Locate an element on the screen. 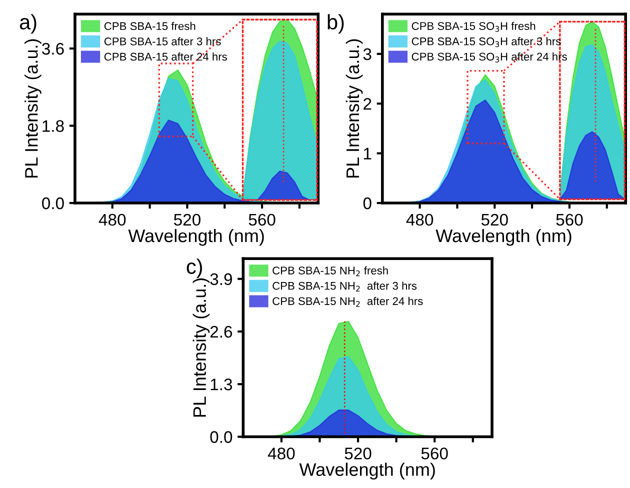 The width and height of the screenshot is (630, 488). legend-label: CPB SBA-15 after 24 hrs is located at coordinates (165, 56).